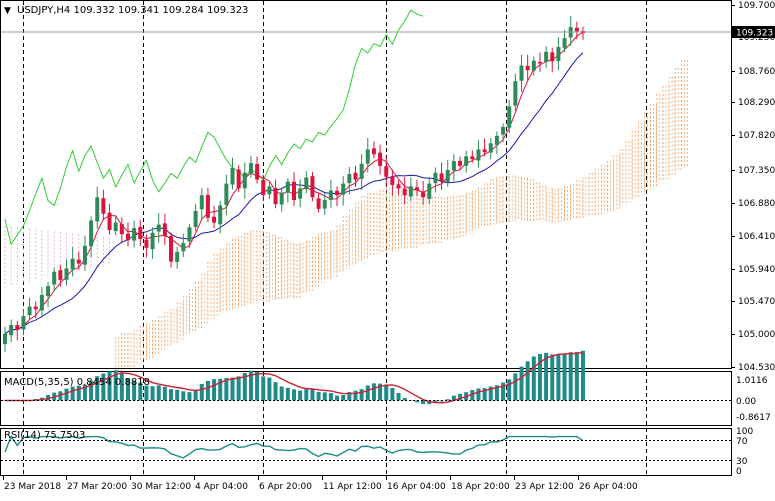 The image size is (775, 501). What do you see at coordinates (544, 487) in the screenshot?
I see `time-label: 23 Apr 12:00` at bounding box center [544, 487].